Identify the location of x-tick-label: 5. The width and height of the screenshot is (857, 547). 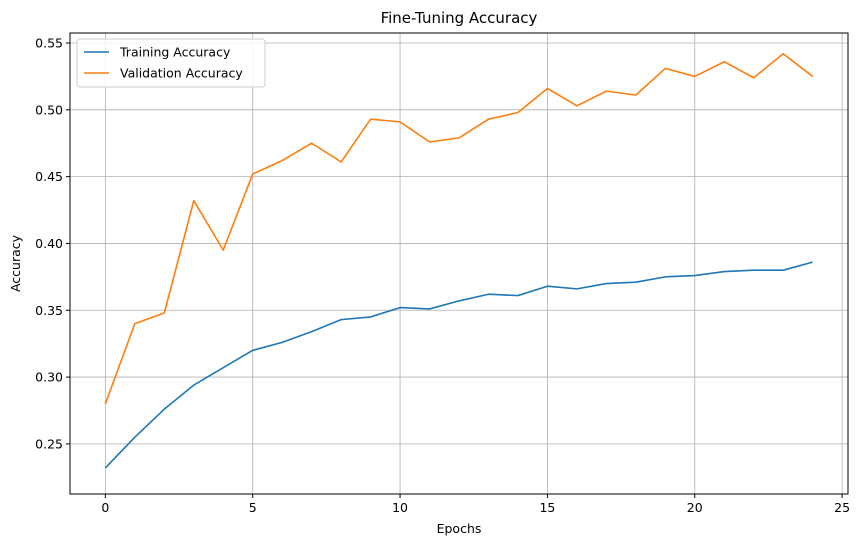
(253, 507).